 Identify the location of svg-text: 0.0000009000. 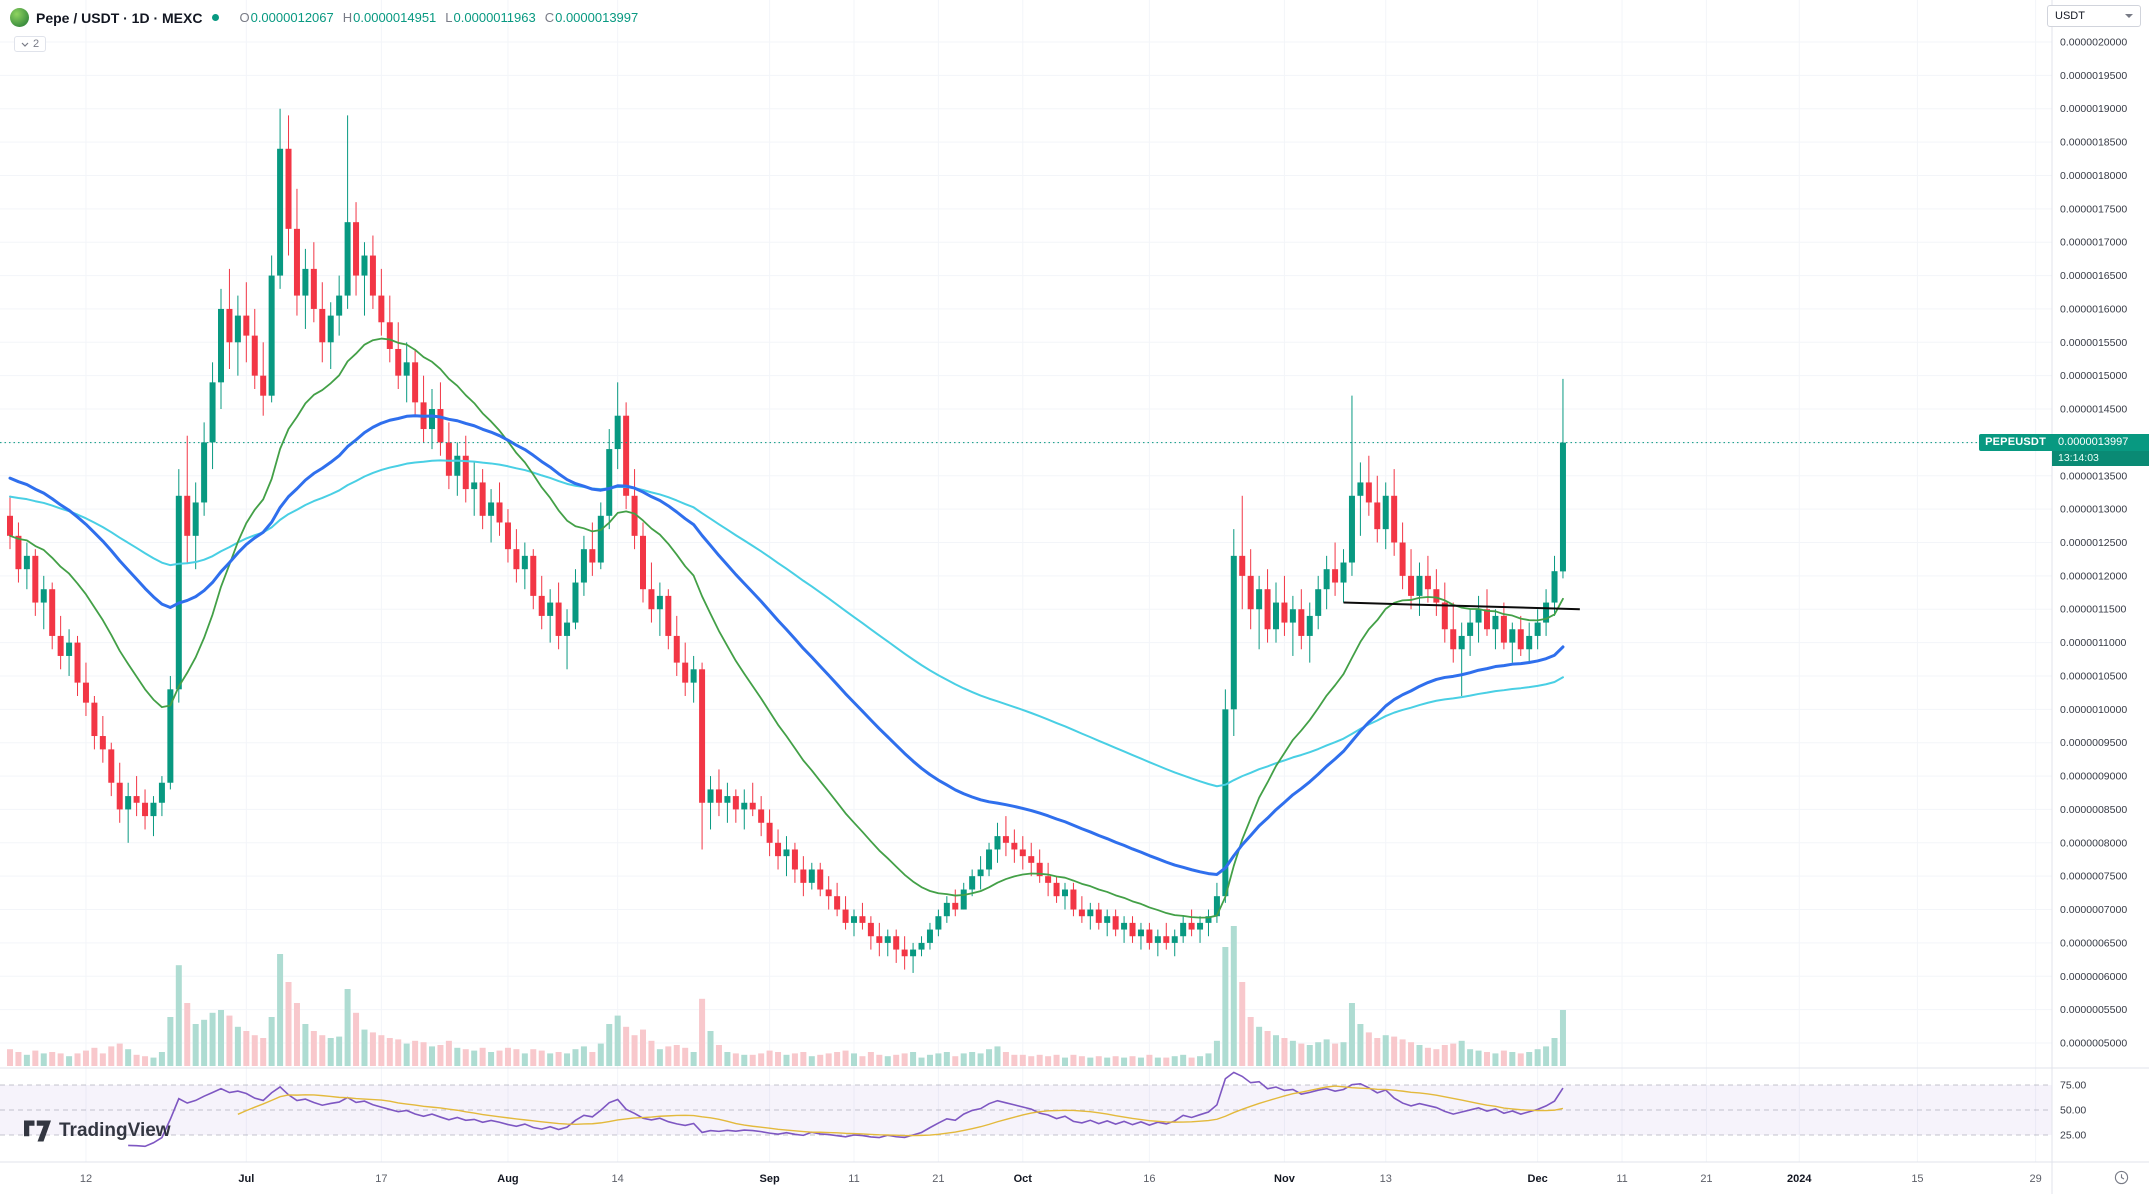
(2093, 777).